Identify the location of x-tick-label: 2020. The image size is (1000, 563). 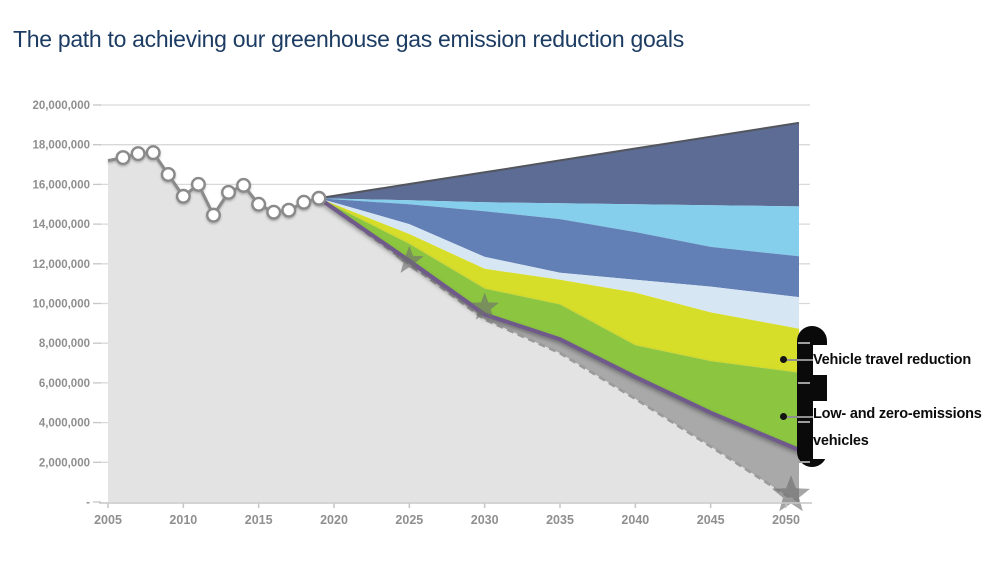
(334, 520).